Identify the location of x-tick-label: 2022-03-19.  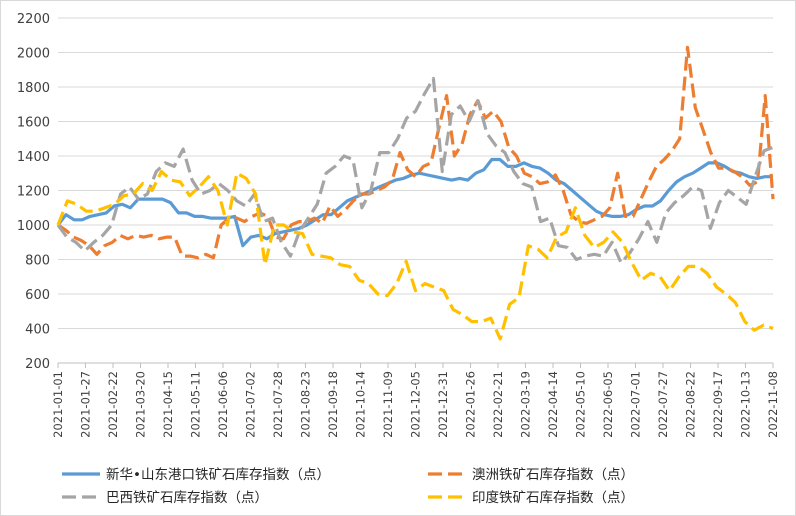
(526, 404).